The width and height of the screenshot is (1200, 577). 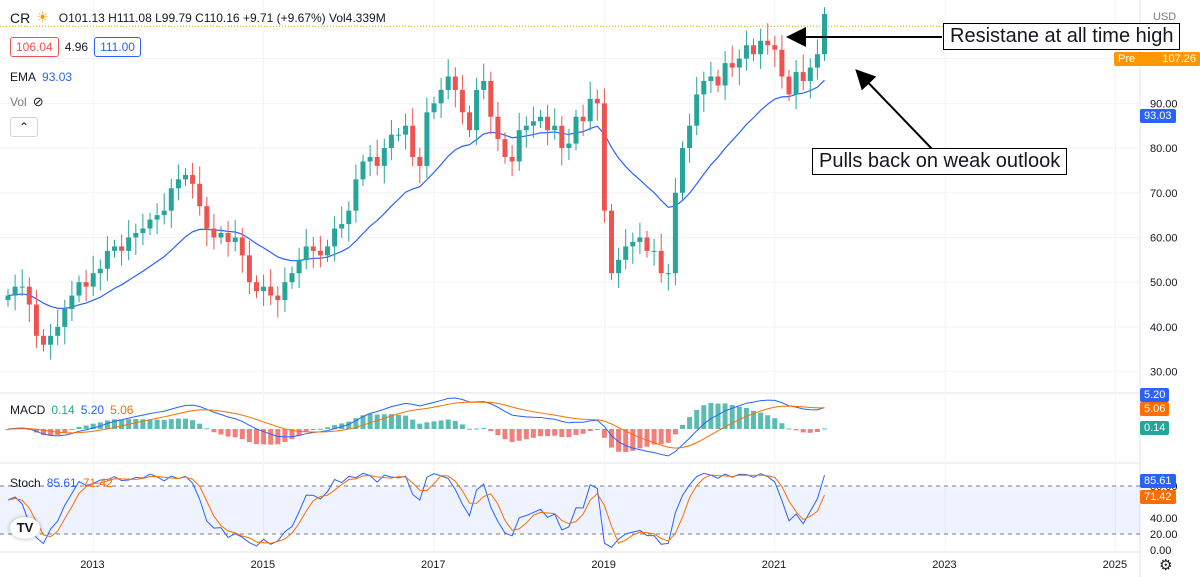 I want to click on eye-off-icon: ⊘, so click(x=38, y=101).